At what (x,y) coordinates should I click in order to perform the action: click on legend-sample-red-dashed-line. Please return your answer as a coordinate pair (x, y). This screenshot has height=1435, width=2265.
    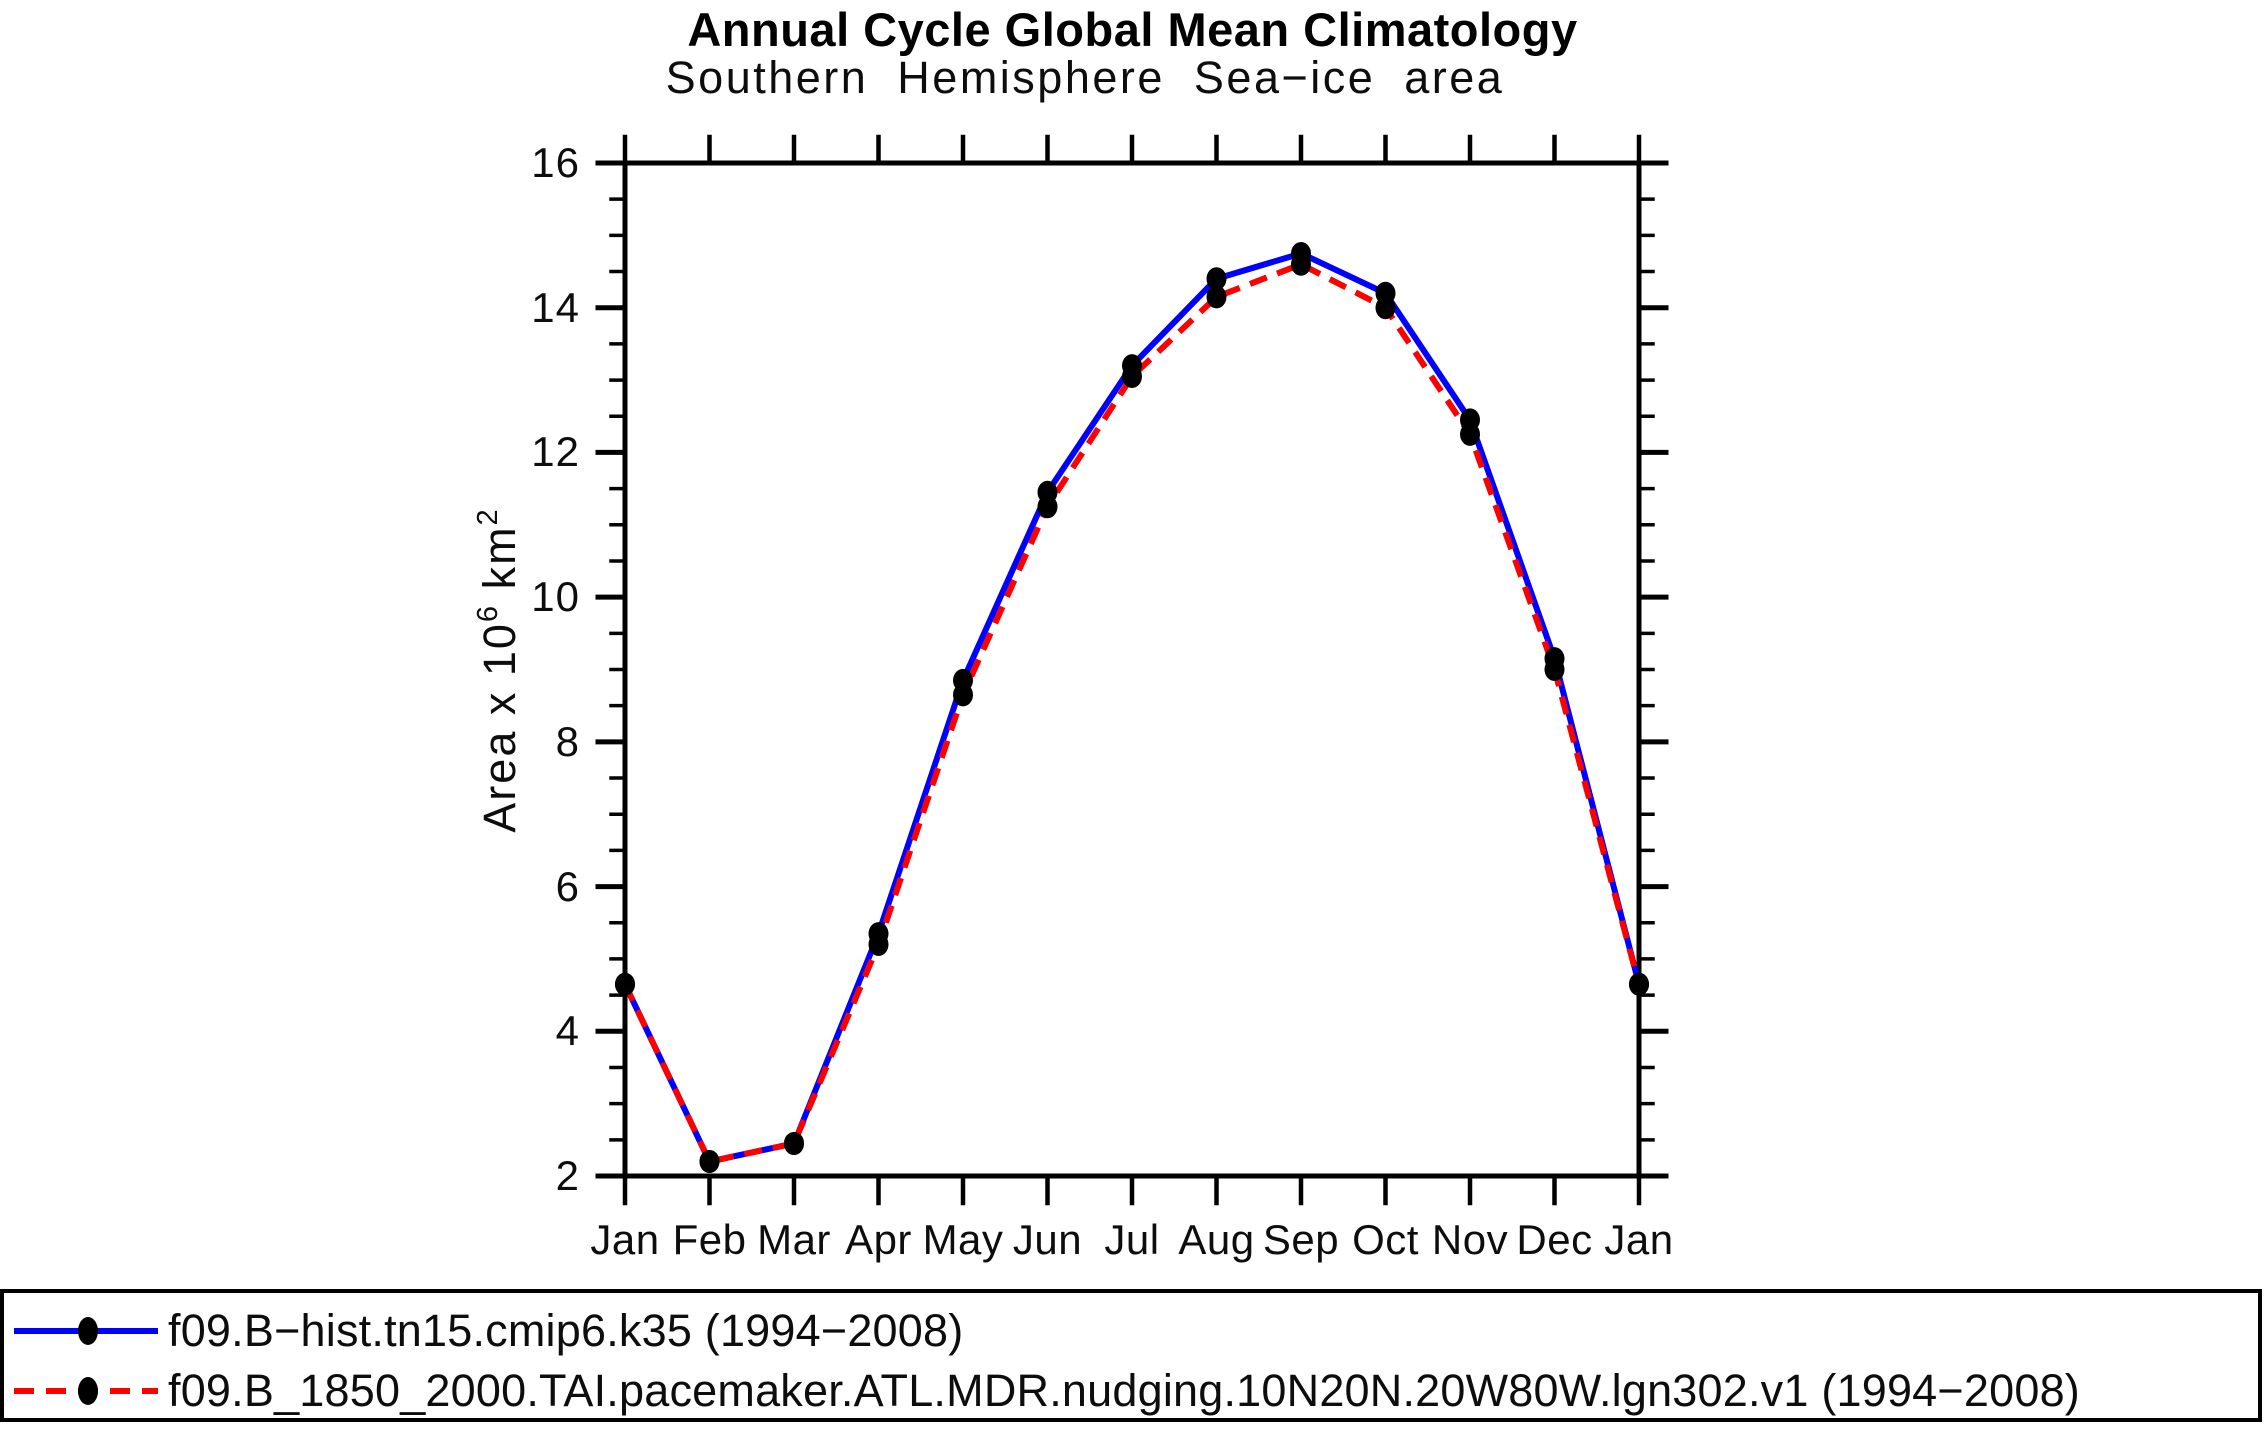
    Looking at the image, I should click on (86, 1391).